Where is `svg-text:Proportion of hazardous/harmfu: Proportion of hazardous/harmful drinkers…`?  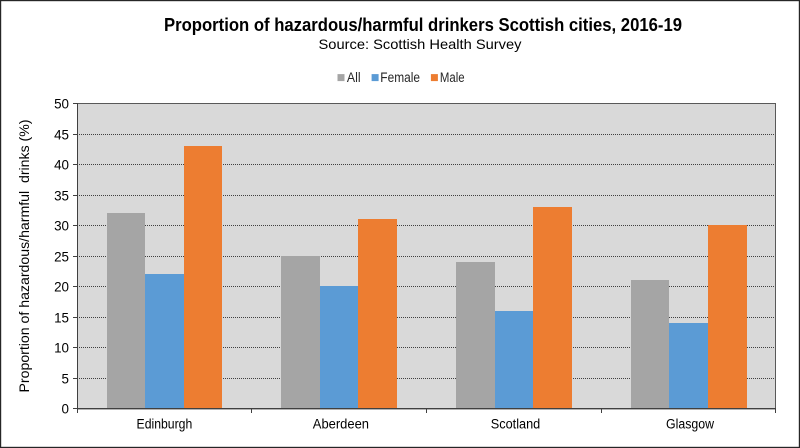 svg-text:Proportion of hazardous/harmfu: Proportion of hazardous/harmful drinkers… is located at coordinates (423, 25).